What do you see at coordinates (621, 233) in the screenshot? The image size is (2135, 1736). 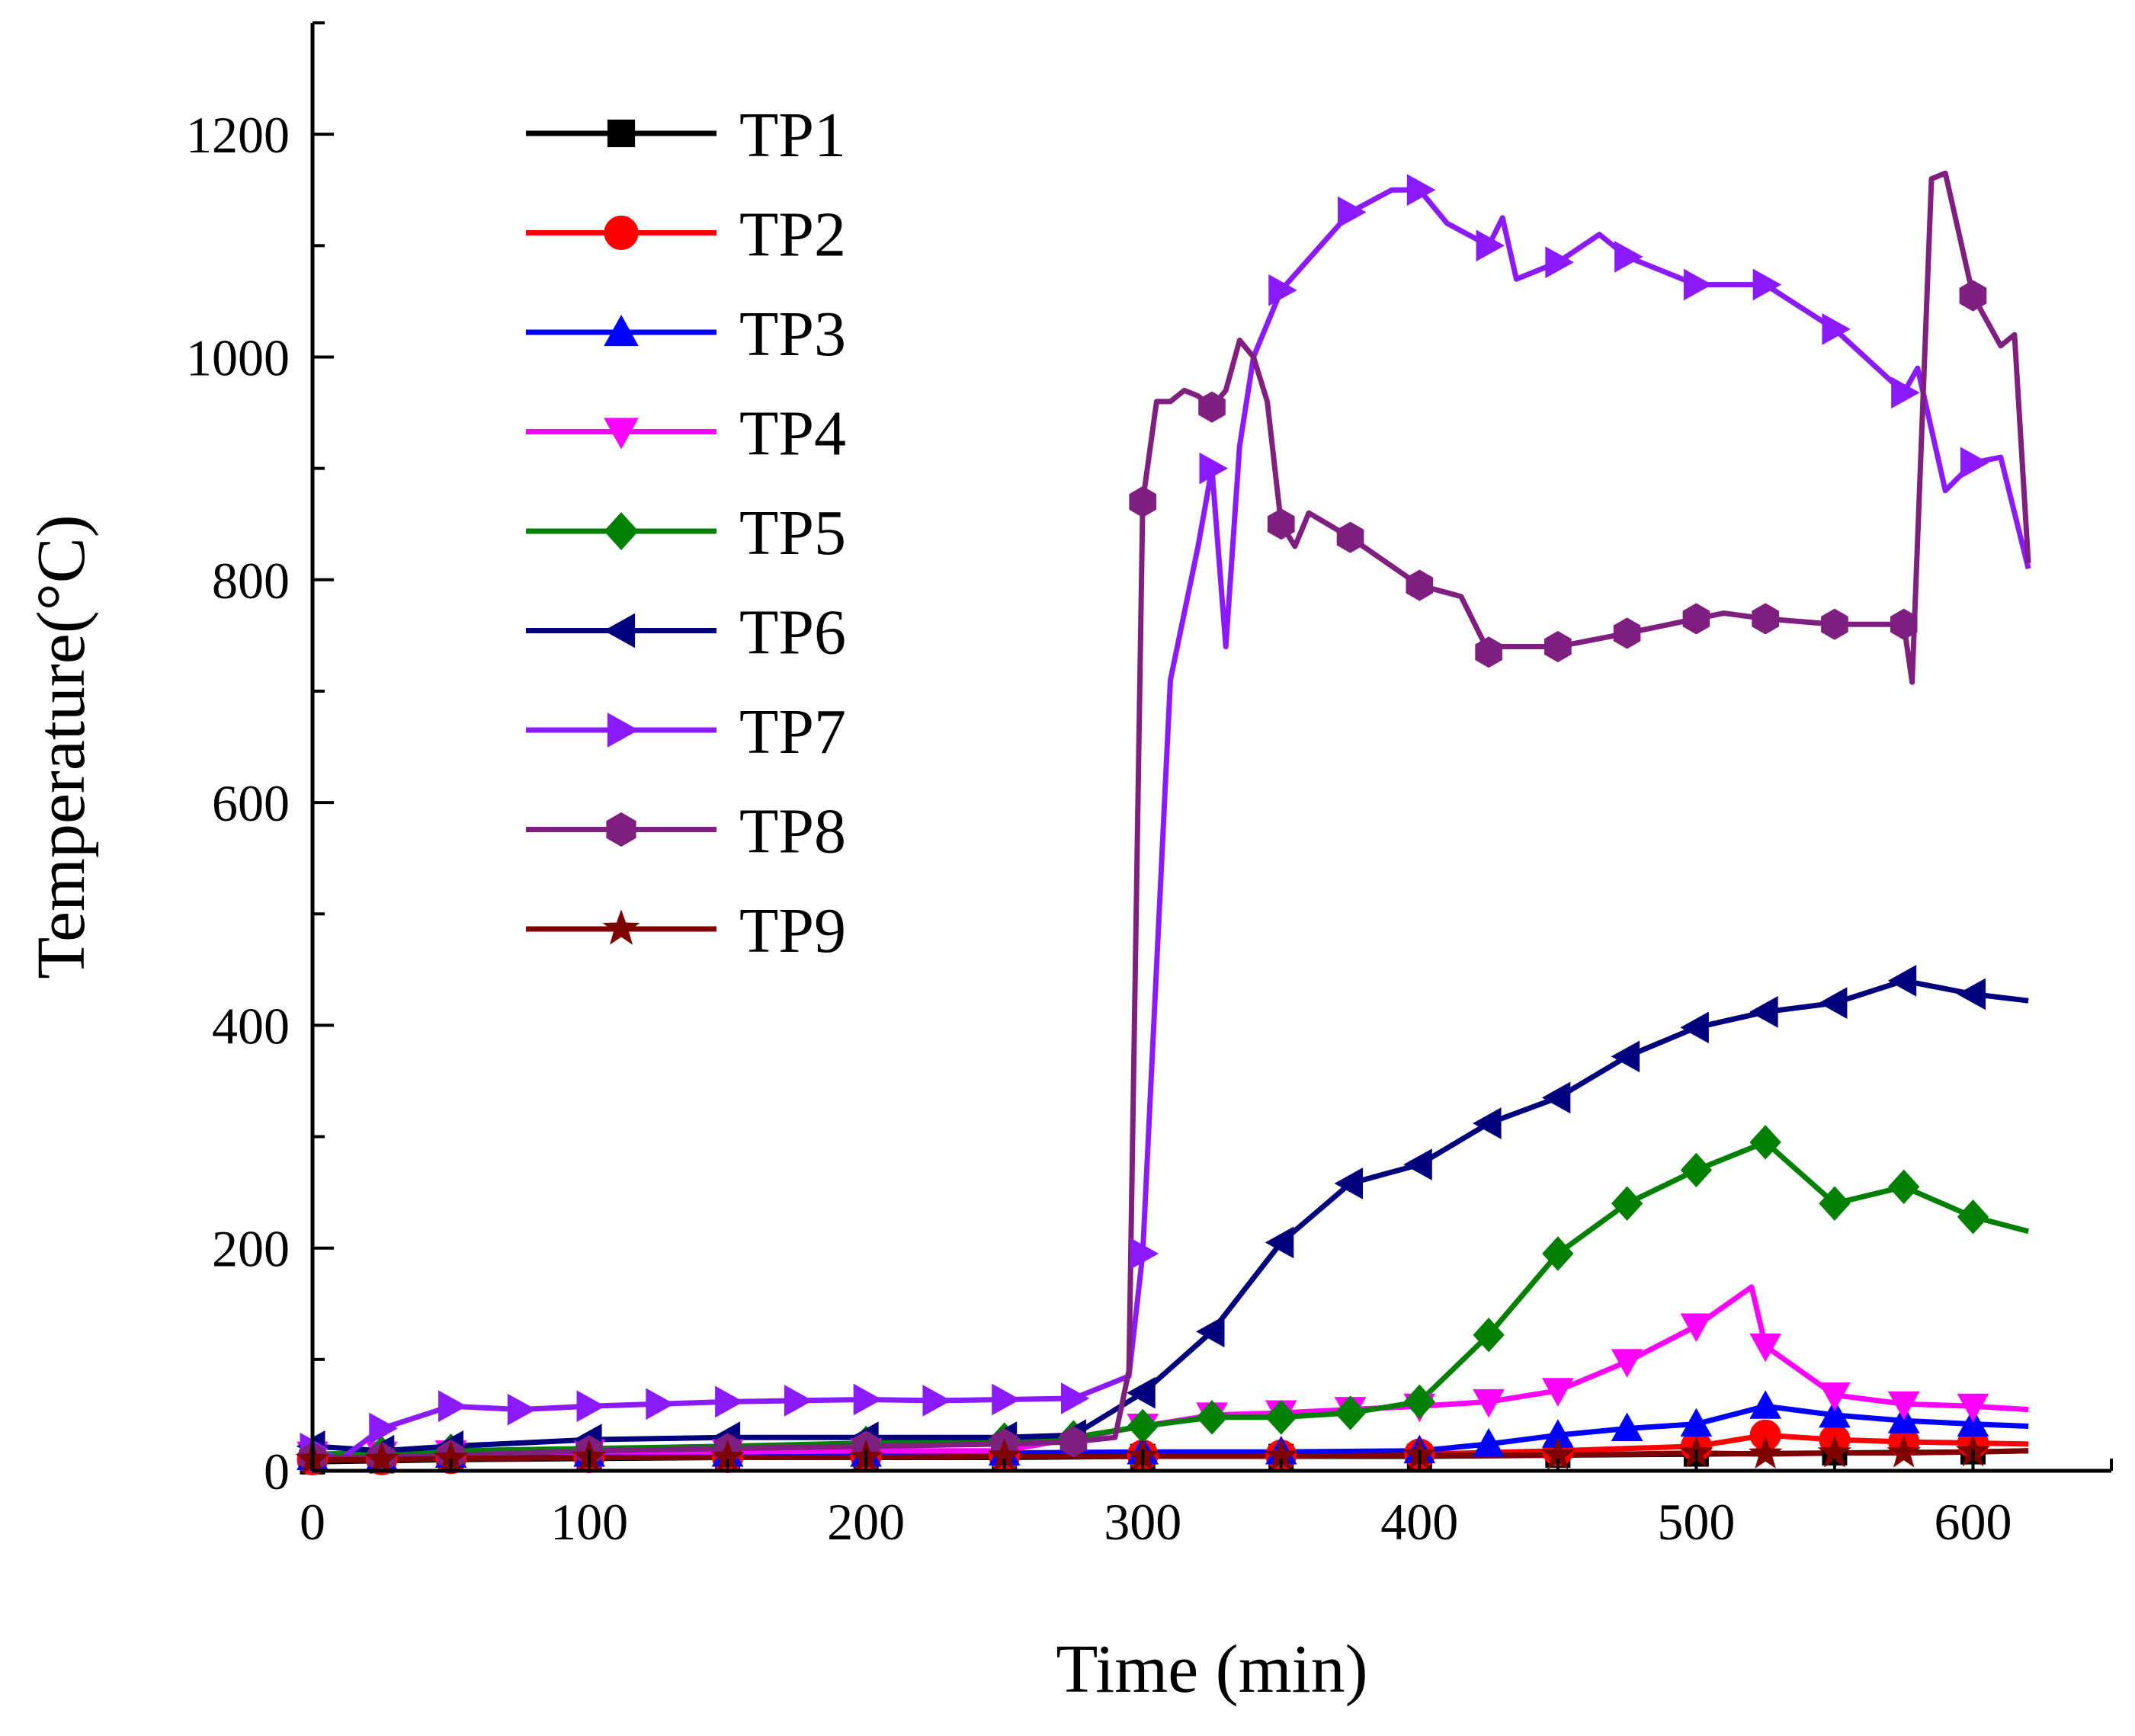 I see `legend-marker-tp2` at bounding box center [621, 233].